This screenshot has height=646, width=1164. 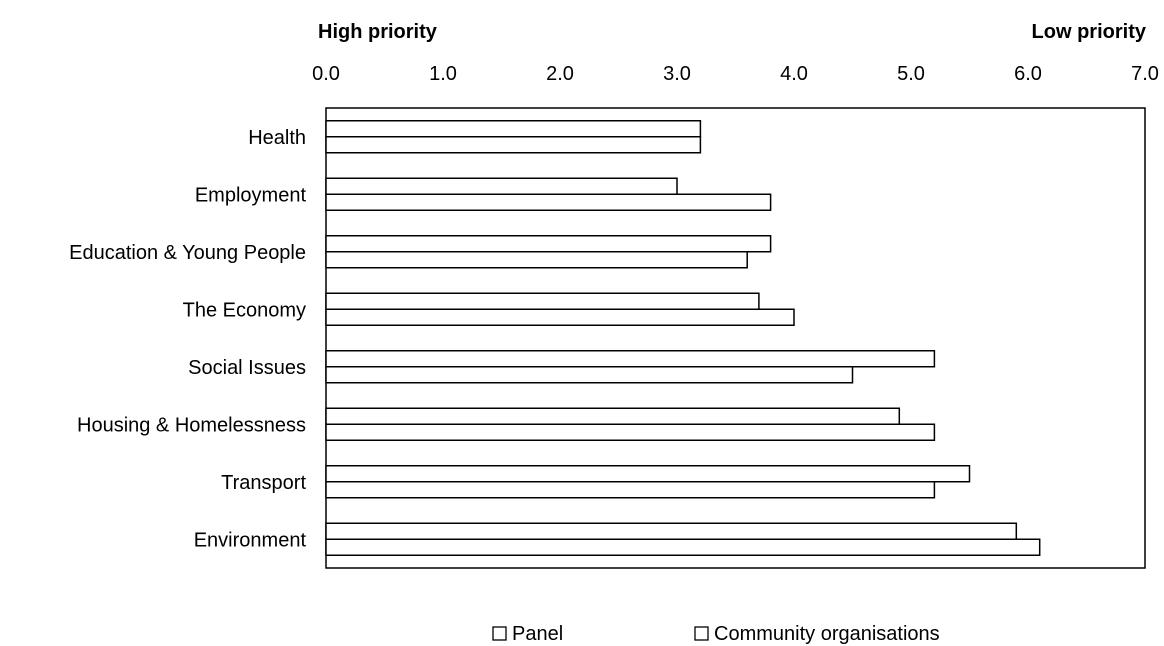 I want to click on x-tick-label: 2.0, so click(x=560, y=74).